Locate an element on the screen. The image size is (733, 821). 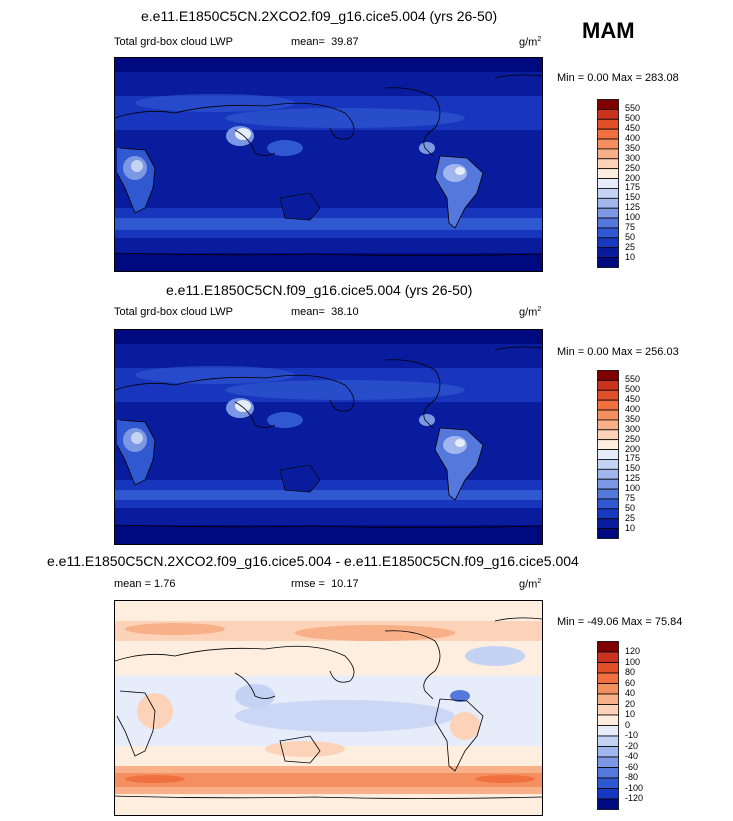
panel1-mean-value: 39.87 is located at coordinates (345, 42).